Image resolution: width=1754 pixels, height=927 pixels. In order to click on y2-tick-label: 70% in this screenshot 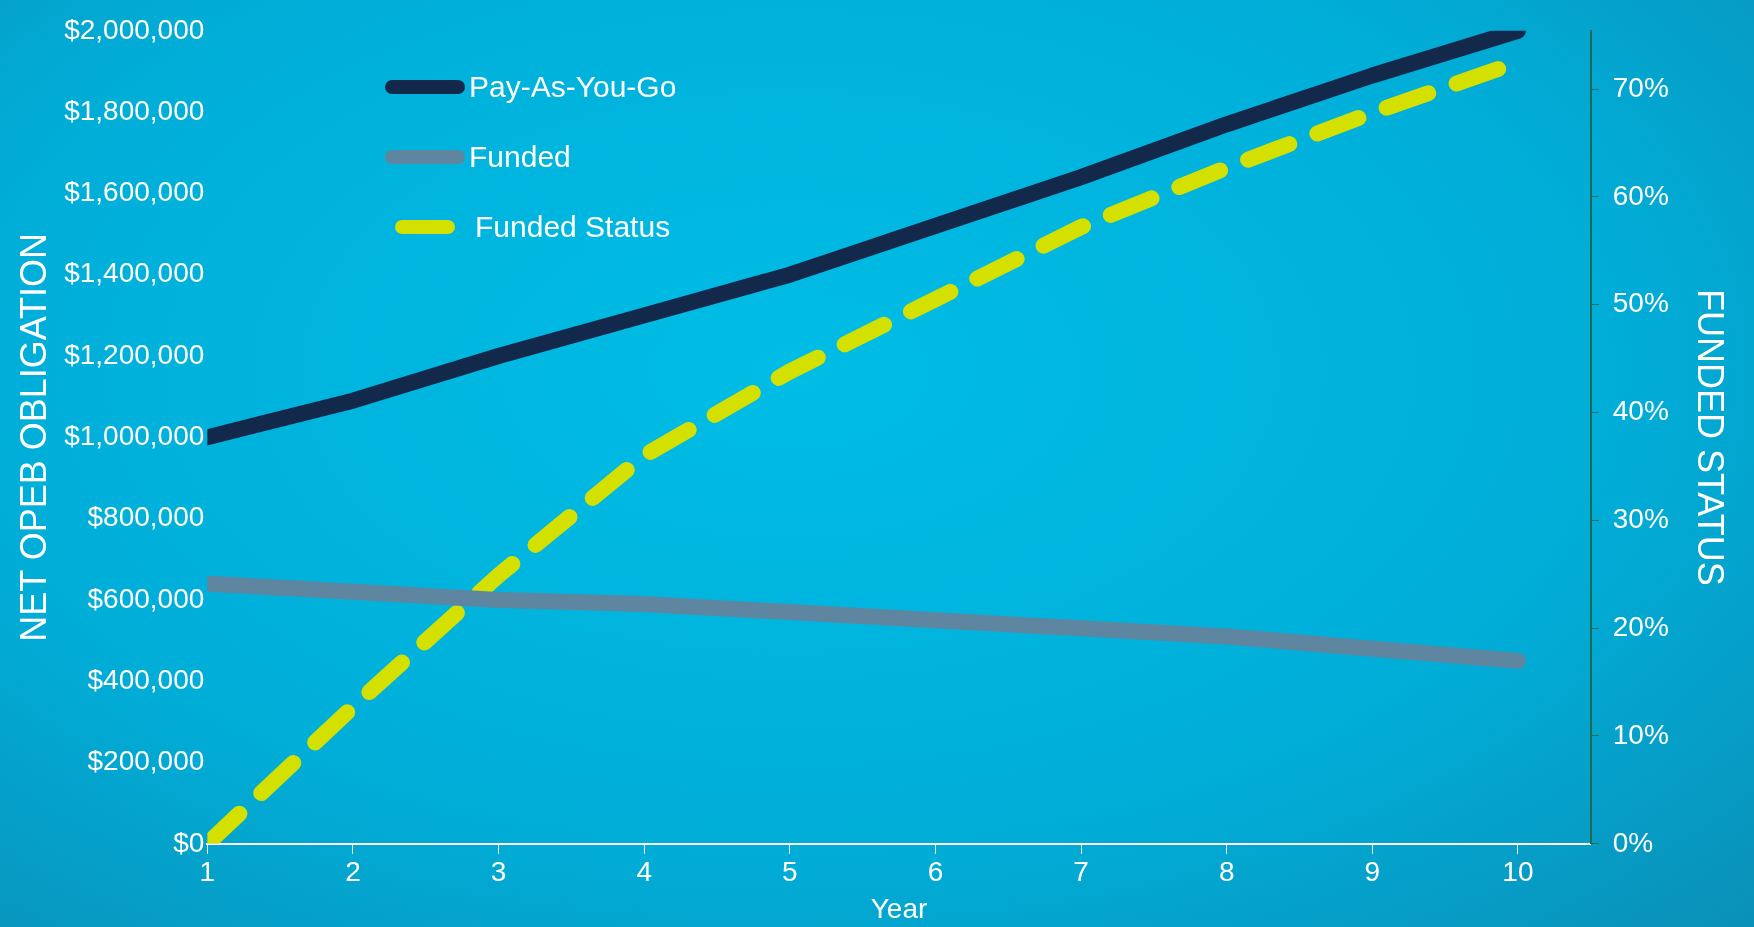, I will do `click(1640, 87)`.